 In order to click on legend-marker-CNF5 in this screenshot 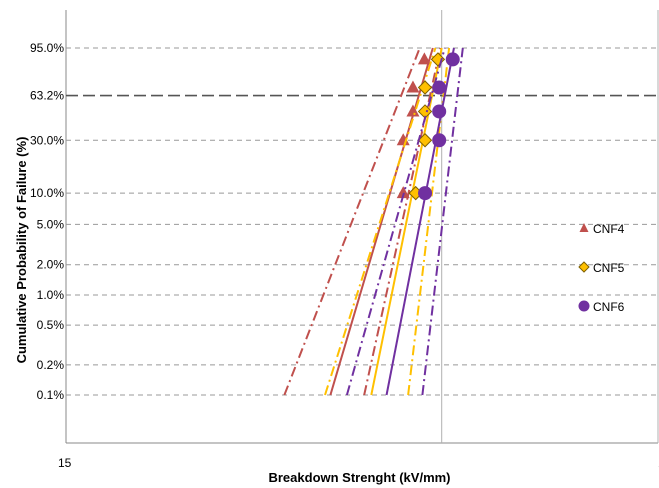, I will do `click(584, 267)`.